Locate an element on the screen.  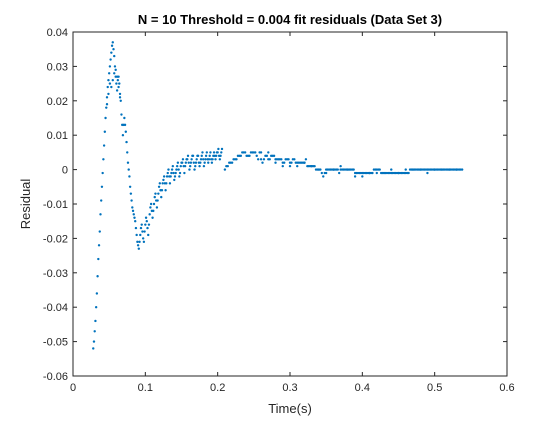
x-tick-label: 0.4 is located at coordinates (362, 388).